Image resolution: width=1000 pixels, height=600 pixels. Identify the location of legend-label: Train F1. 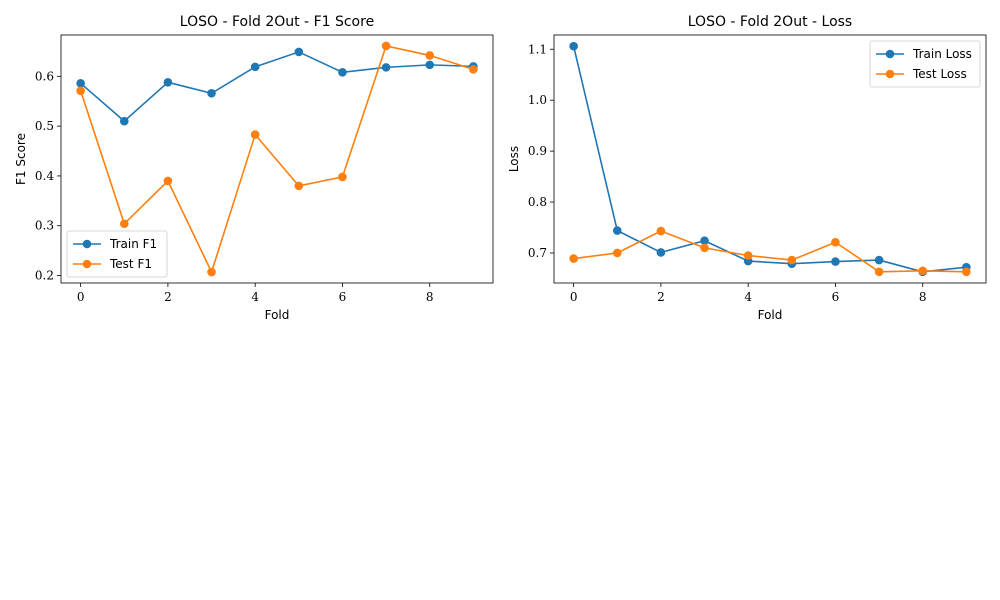
(133, 244).